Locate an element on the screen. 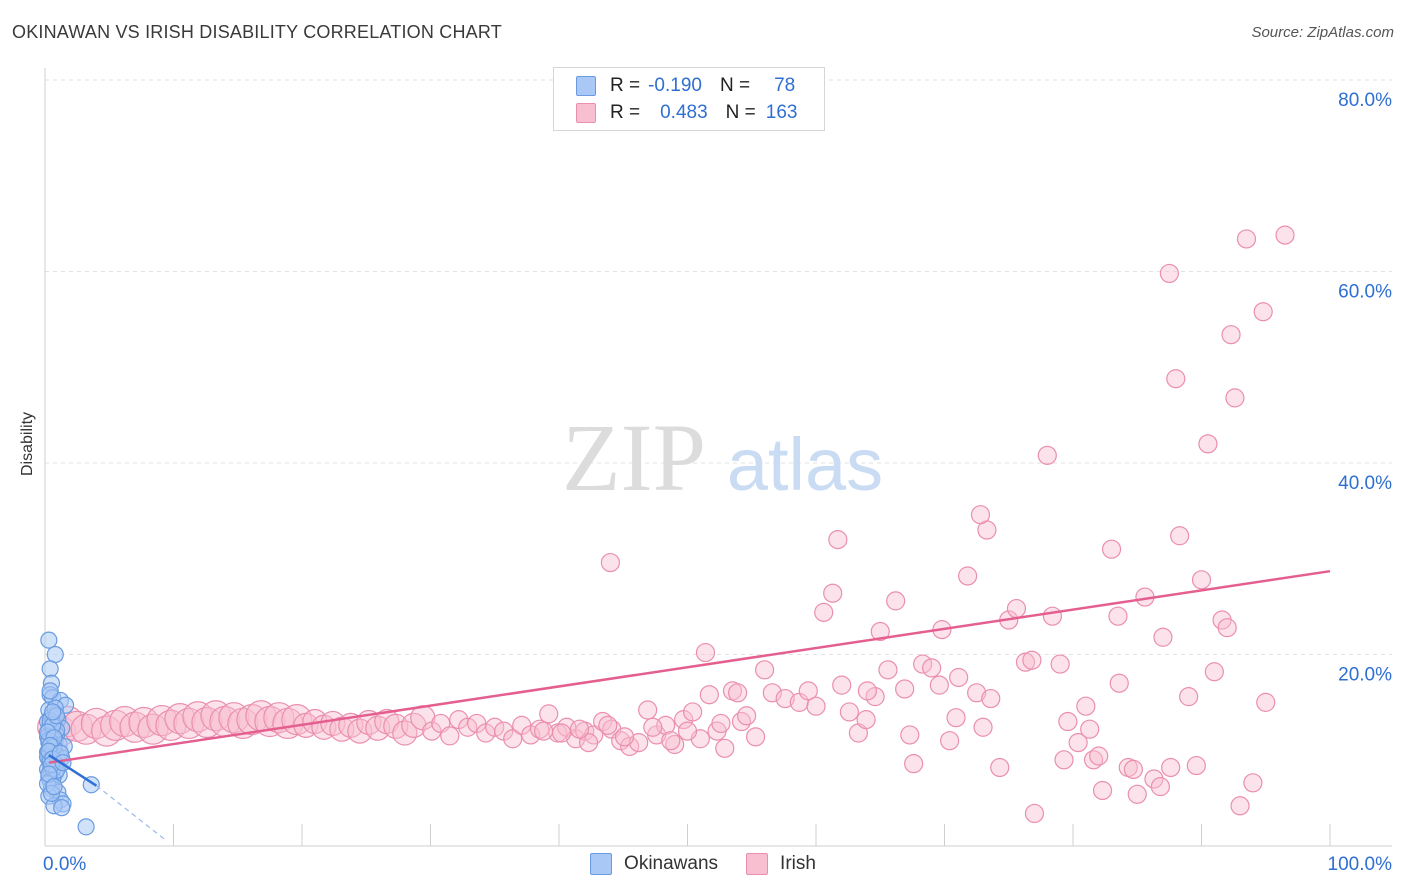 The height and width of the screenshot is (892, 1406). legend-row-okinawans: R = -0.190 N = 78 is located at coordinates (685, 86).